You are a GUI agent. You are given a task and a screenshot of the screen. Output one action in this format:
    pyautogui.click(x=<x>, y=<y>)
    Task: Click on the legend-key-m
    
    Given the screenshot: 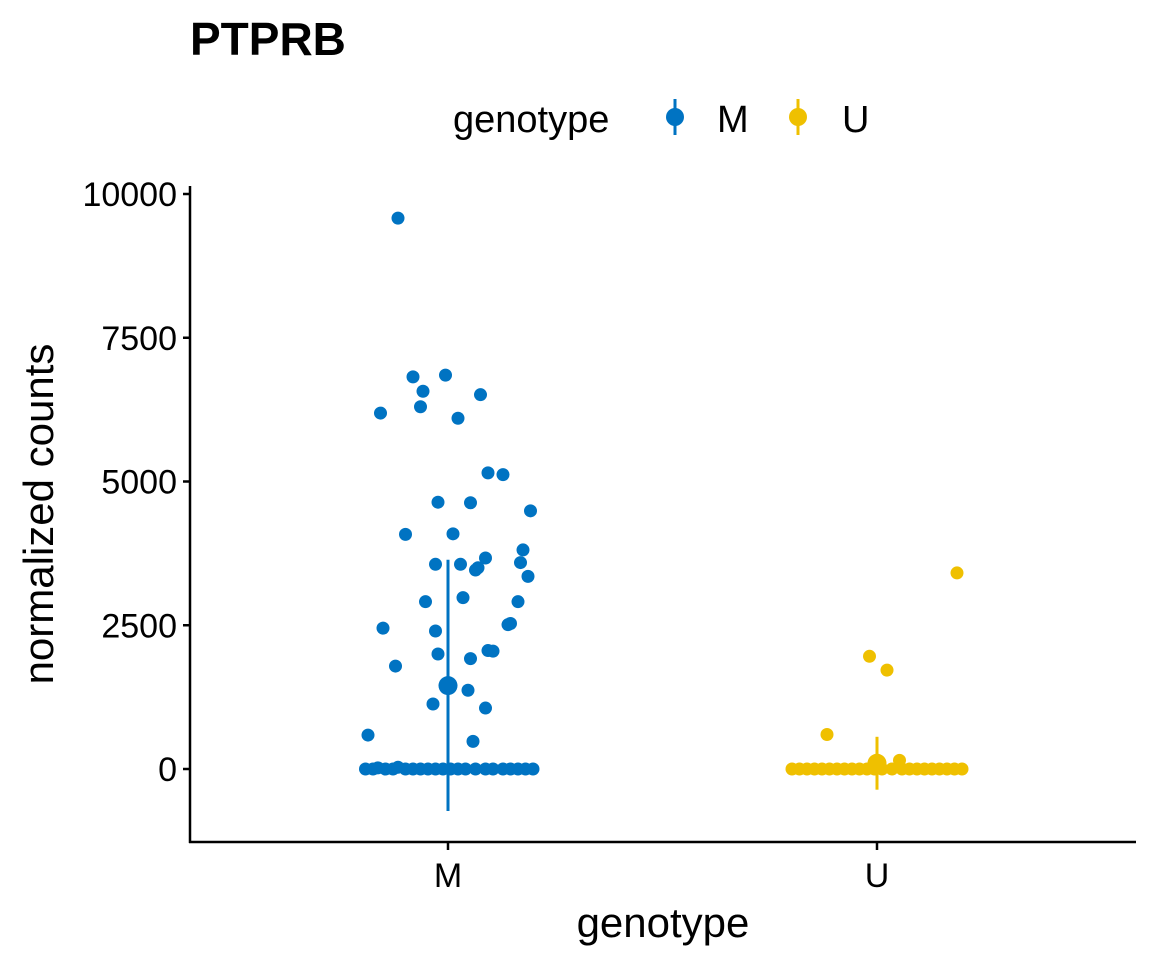 What is the action you would take?
    pyautogui.click(x=675, y=117)
    